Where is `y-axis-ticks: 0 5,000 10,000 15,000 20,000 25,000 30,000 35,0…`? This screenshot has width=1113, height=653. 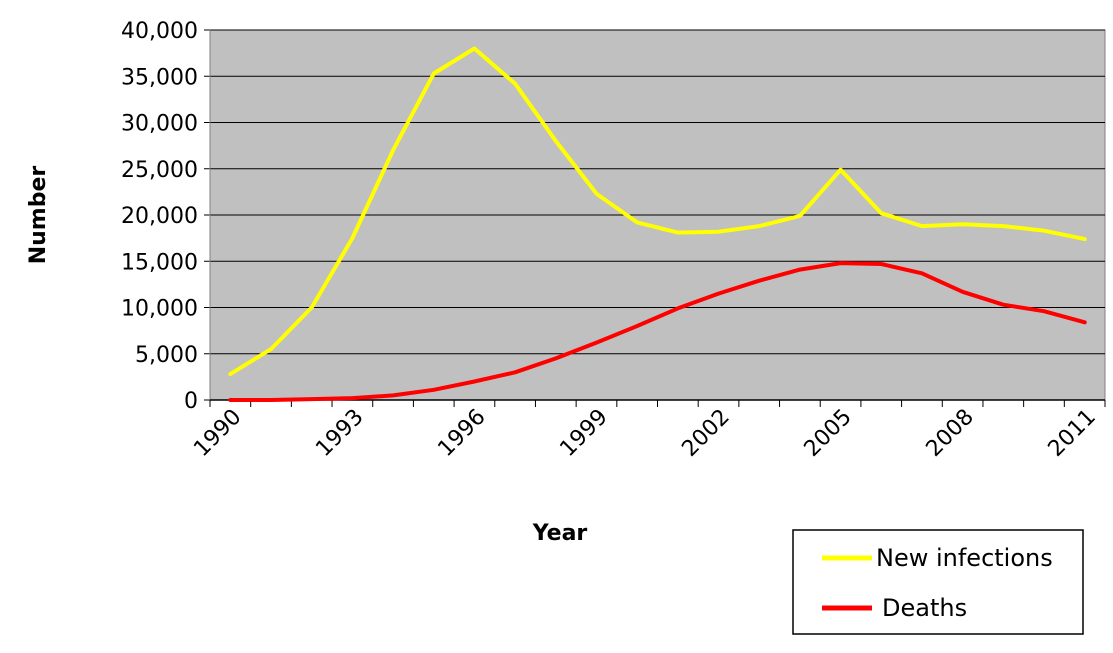
y-axis-ticks: 0 5,000 10,000 15,000 20,000 25,000 30,000 35,0… is located at coordinates (166, 216).